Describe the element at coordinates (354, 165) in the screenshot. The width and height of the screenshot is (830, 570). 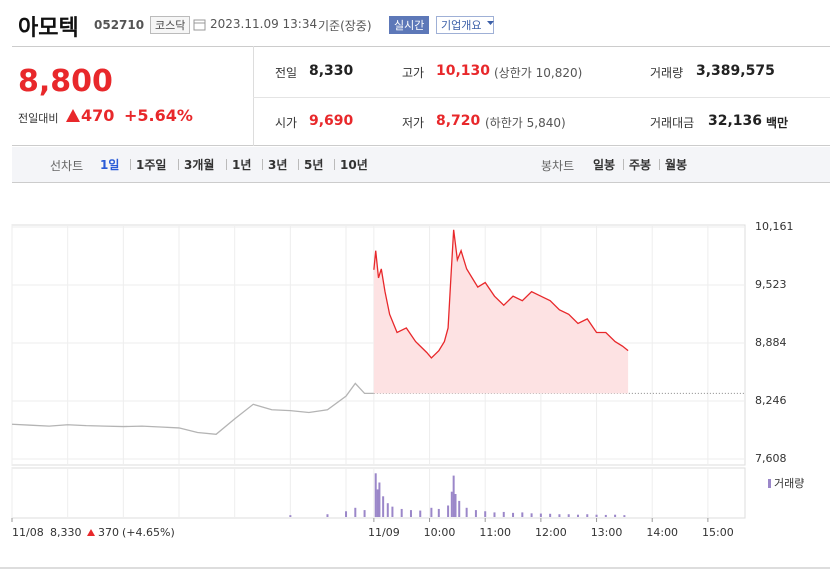
I see `period-tab: 10년` at that location.